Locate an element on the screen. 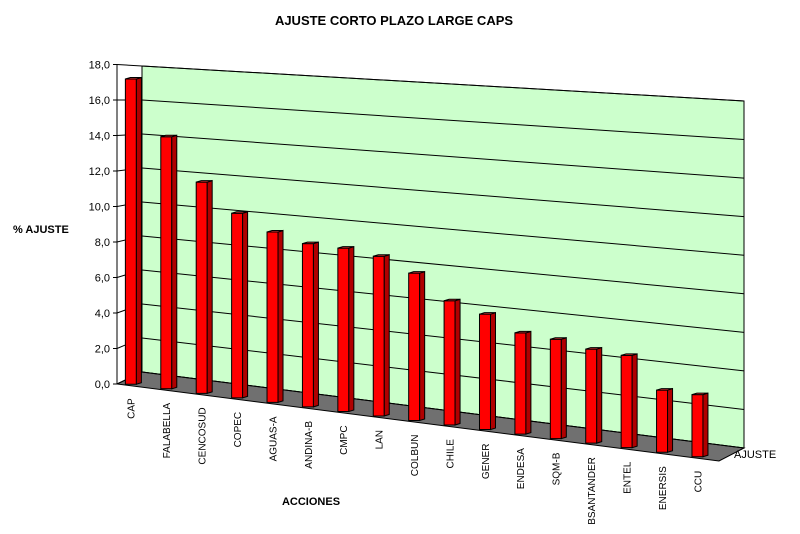 This screenshot has width=800, height=534. x-tick-label: FALABELLA is located at coordinates (167, 430).